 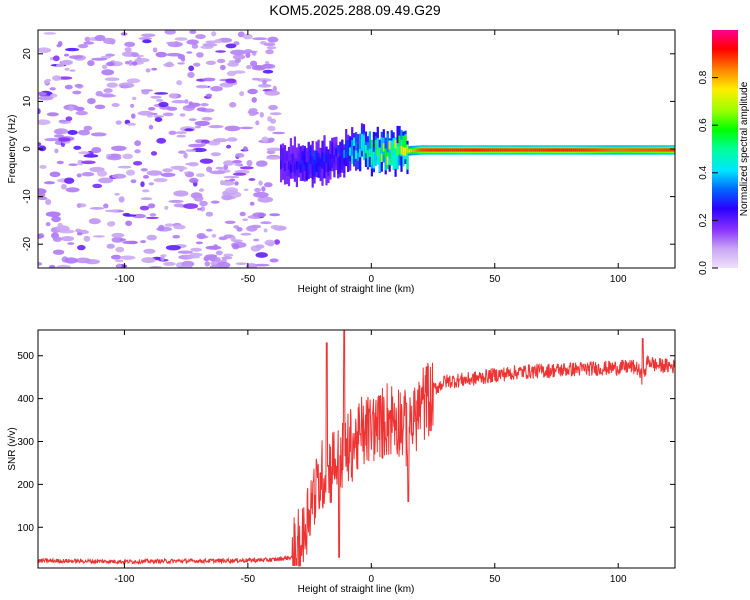 What do you see at coordinates (356, 289) in the screenshot?
I see `spectrogram-x-label: Height of straight line (km)` at bounding box center [356, 289].